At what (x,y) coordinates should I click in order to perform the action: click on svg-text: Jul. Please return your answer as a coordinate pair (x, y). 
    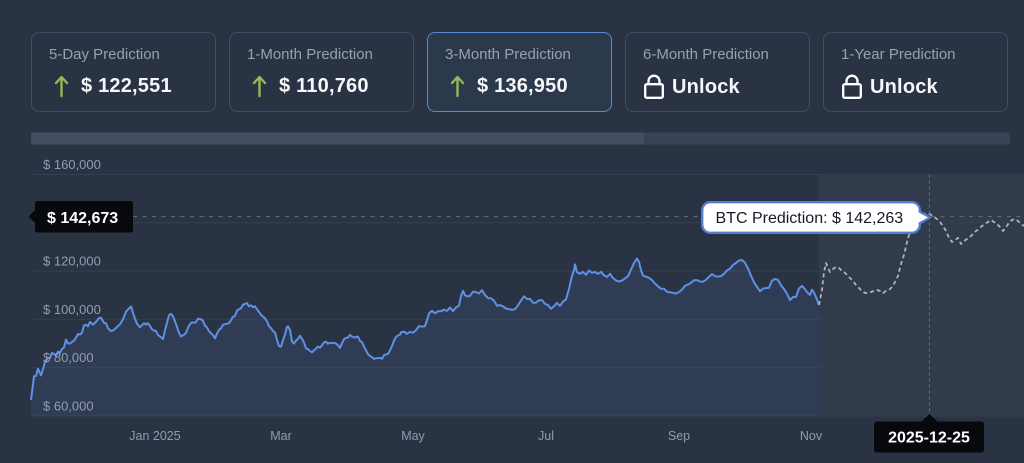
    Looking at the image, I should click on (546, 436).